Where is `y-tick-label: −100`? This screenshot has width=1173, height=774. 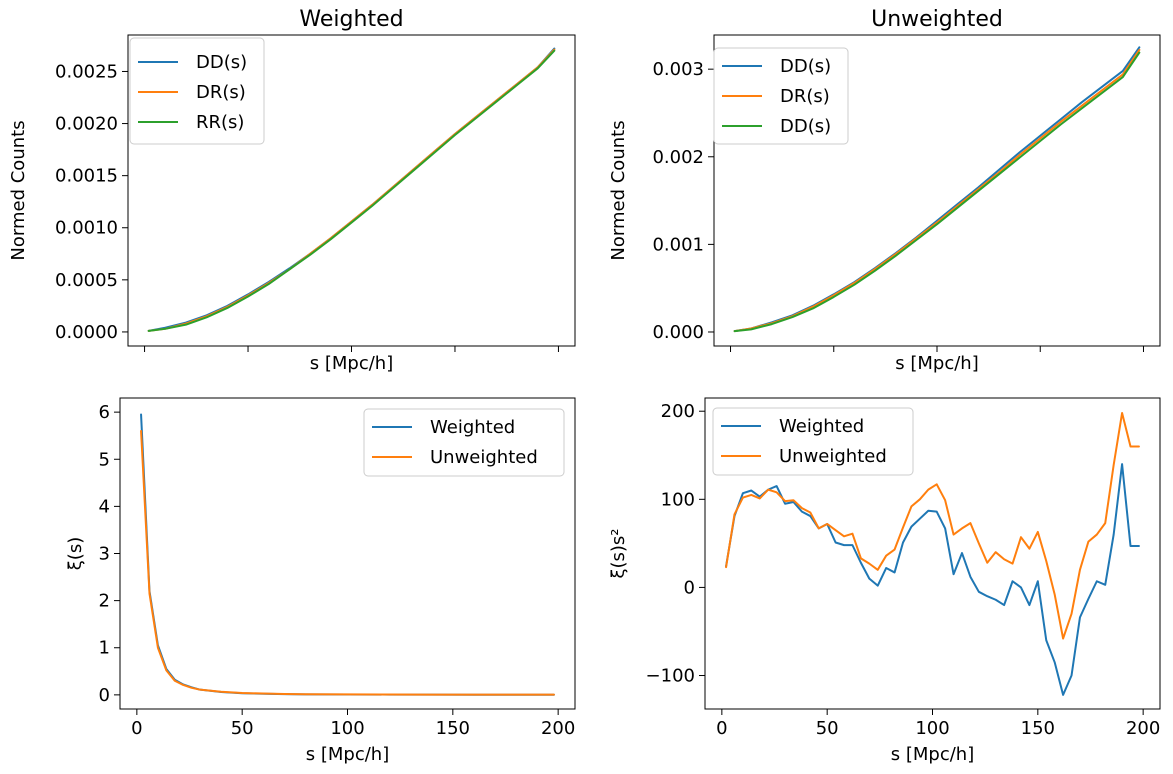
y-tick-label: −100 is located at coordinates (670, 676).